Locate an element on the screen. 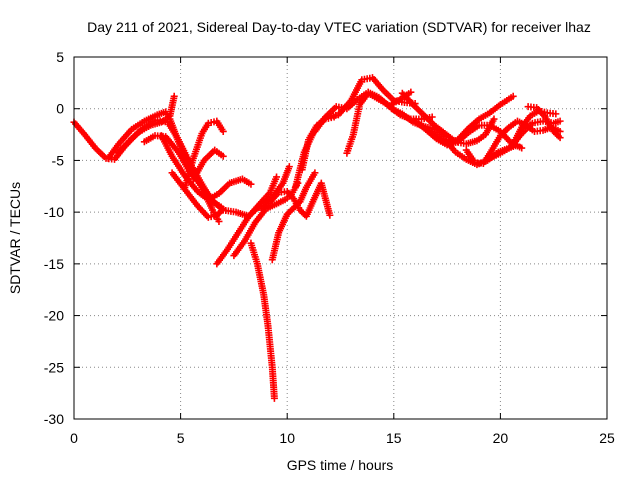 This screenshot has width=640, height=485. x-tick-label: 5 is located at coordinates (181, 438).